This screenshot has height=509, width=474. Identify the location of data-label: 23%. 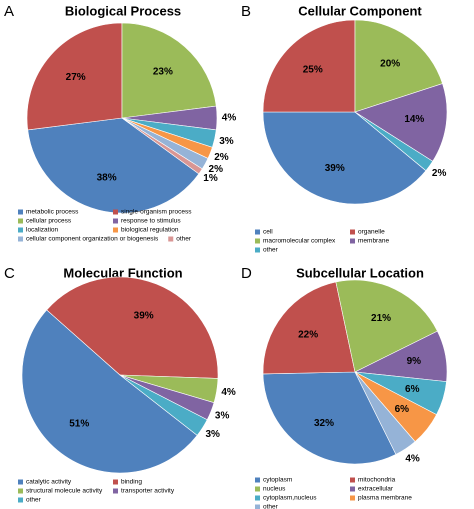
(163, 71).